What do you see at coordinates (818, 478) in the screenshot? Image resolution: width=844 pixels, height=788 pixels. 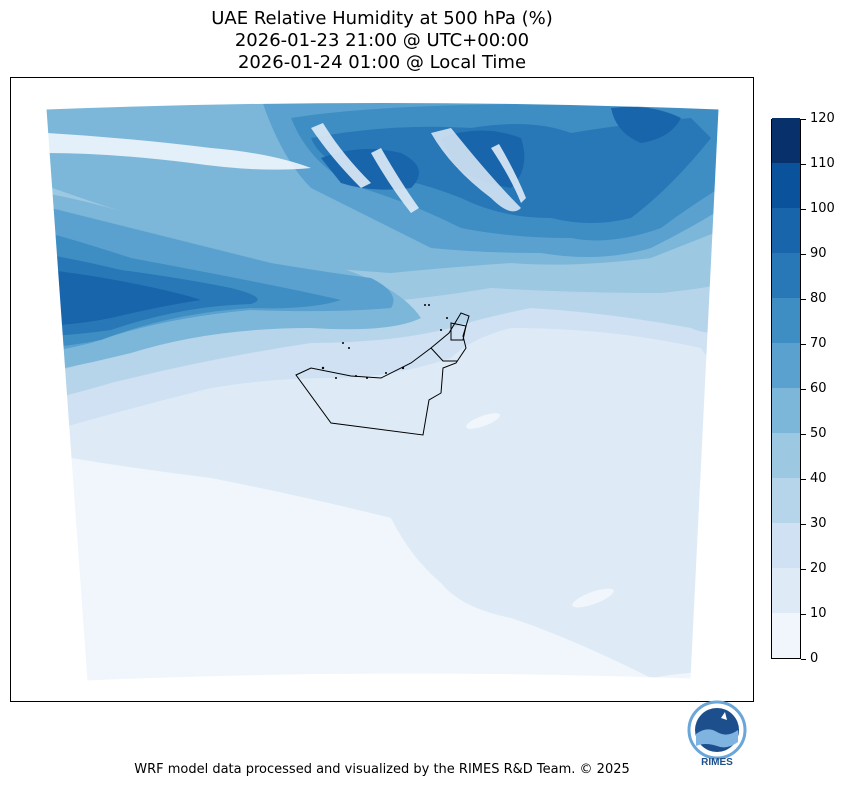 I see `colorbar-tick-label: 40` at bounding box center [818, 478].